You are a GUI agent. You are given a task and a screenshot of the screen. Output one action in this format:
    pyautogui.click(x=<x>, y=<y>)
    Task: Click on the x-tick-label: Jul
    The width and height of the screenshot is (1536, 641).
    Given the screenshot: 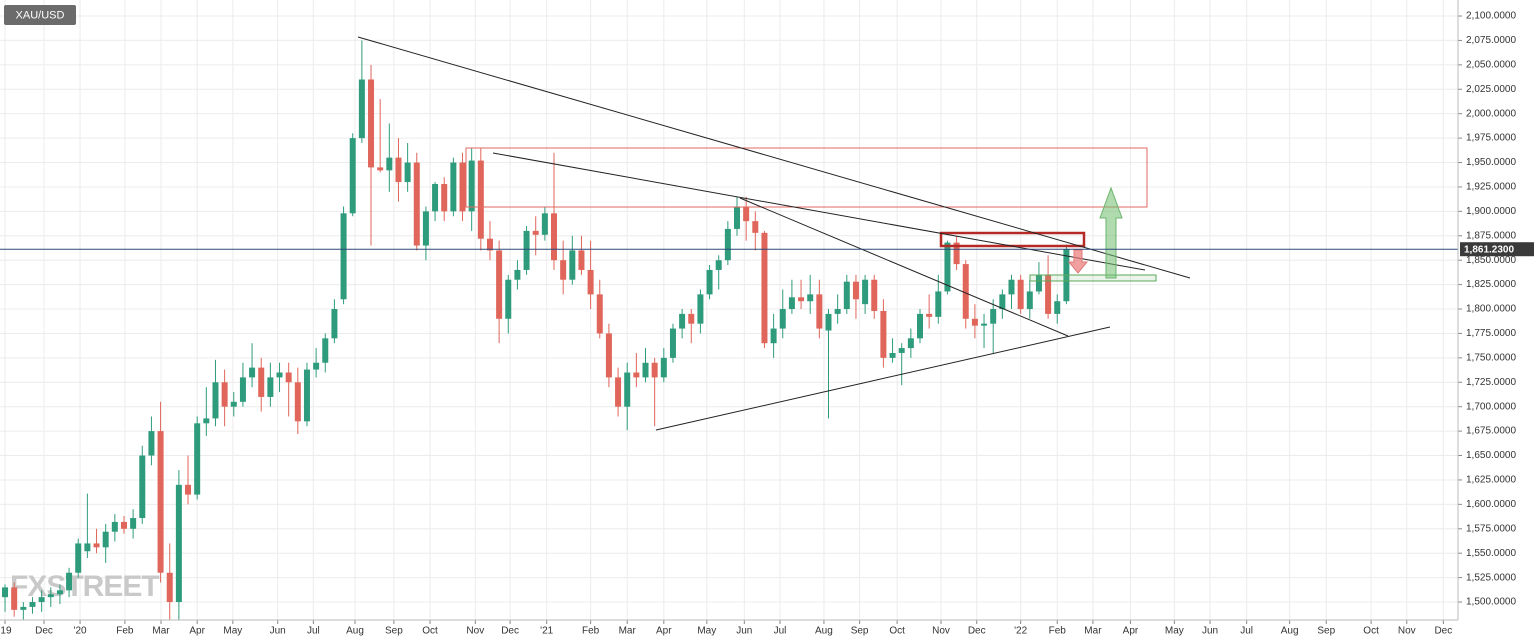 What is the action you would take?
    pyautogui.click(x=313, y=631)
    